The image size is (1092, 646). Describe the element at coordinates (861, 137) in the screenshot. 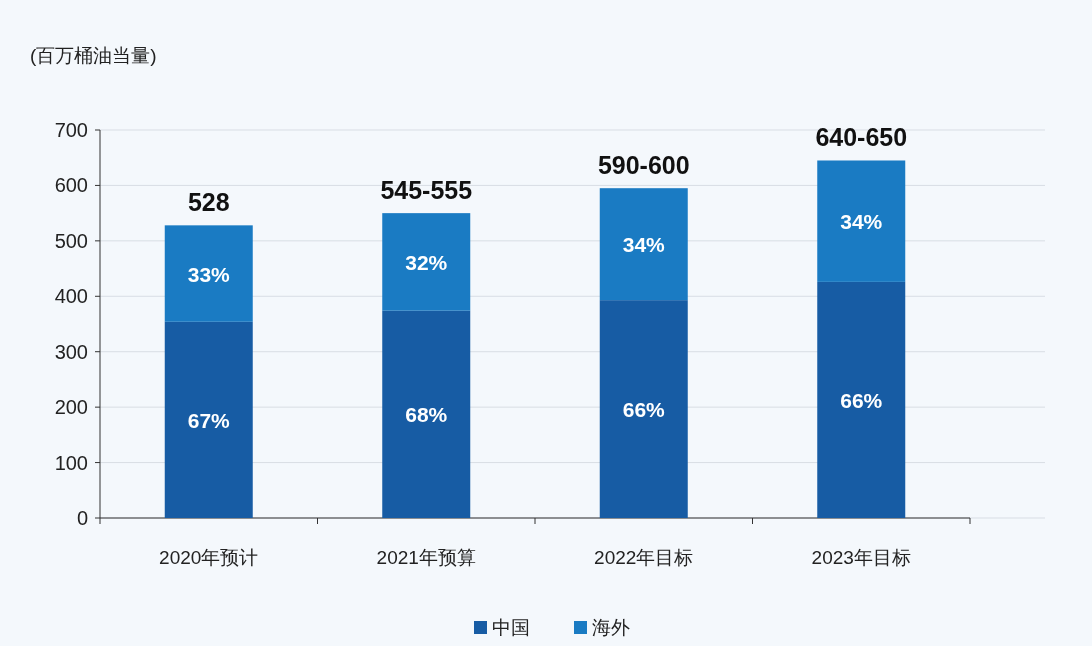

I see `total-label: 640-650` at that location.